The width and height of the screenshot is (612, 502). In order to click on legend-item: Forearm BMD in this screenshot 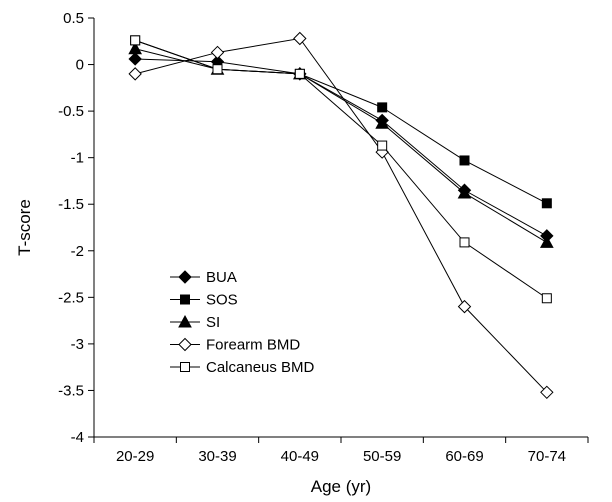, I will do `click(235, 345)`.